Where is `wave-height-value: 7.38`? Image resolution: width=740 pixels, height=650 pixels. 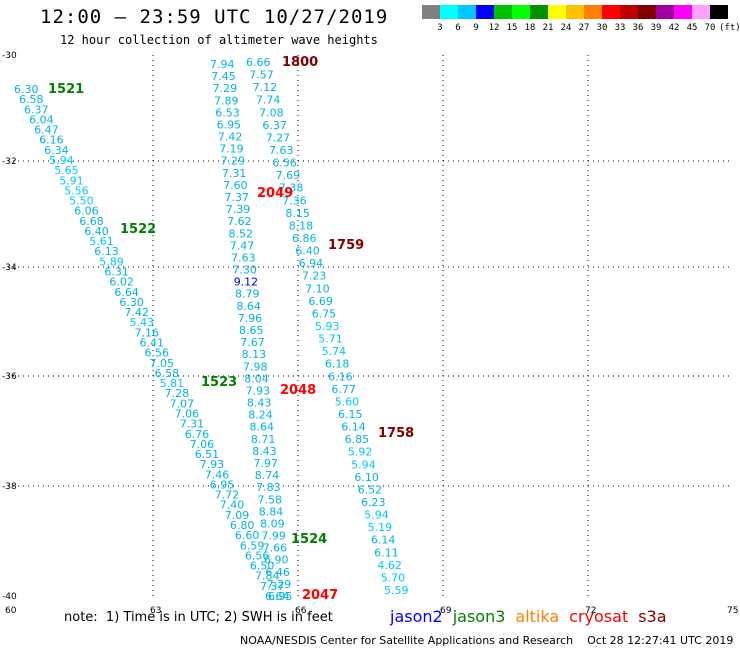 wave-height-value: 7.38 is located at coordinates (291, 188).